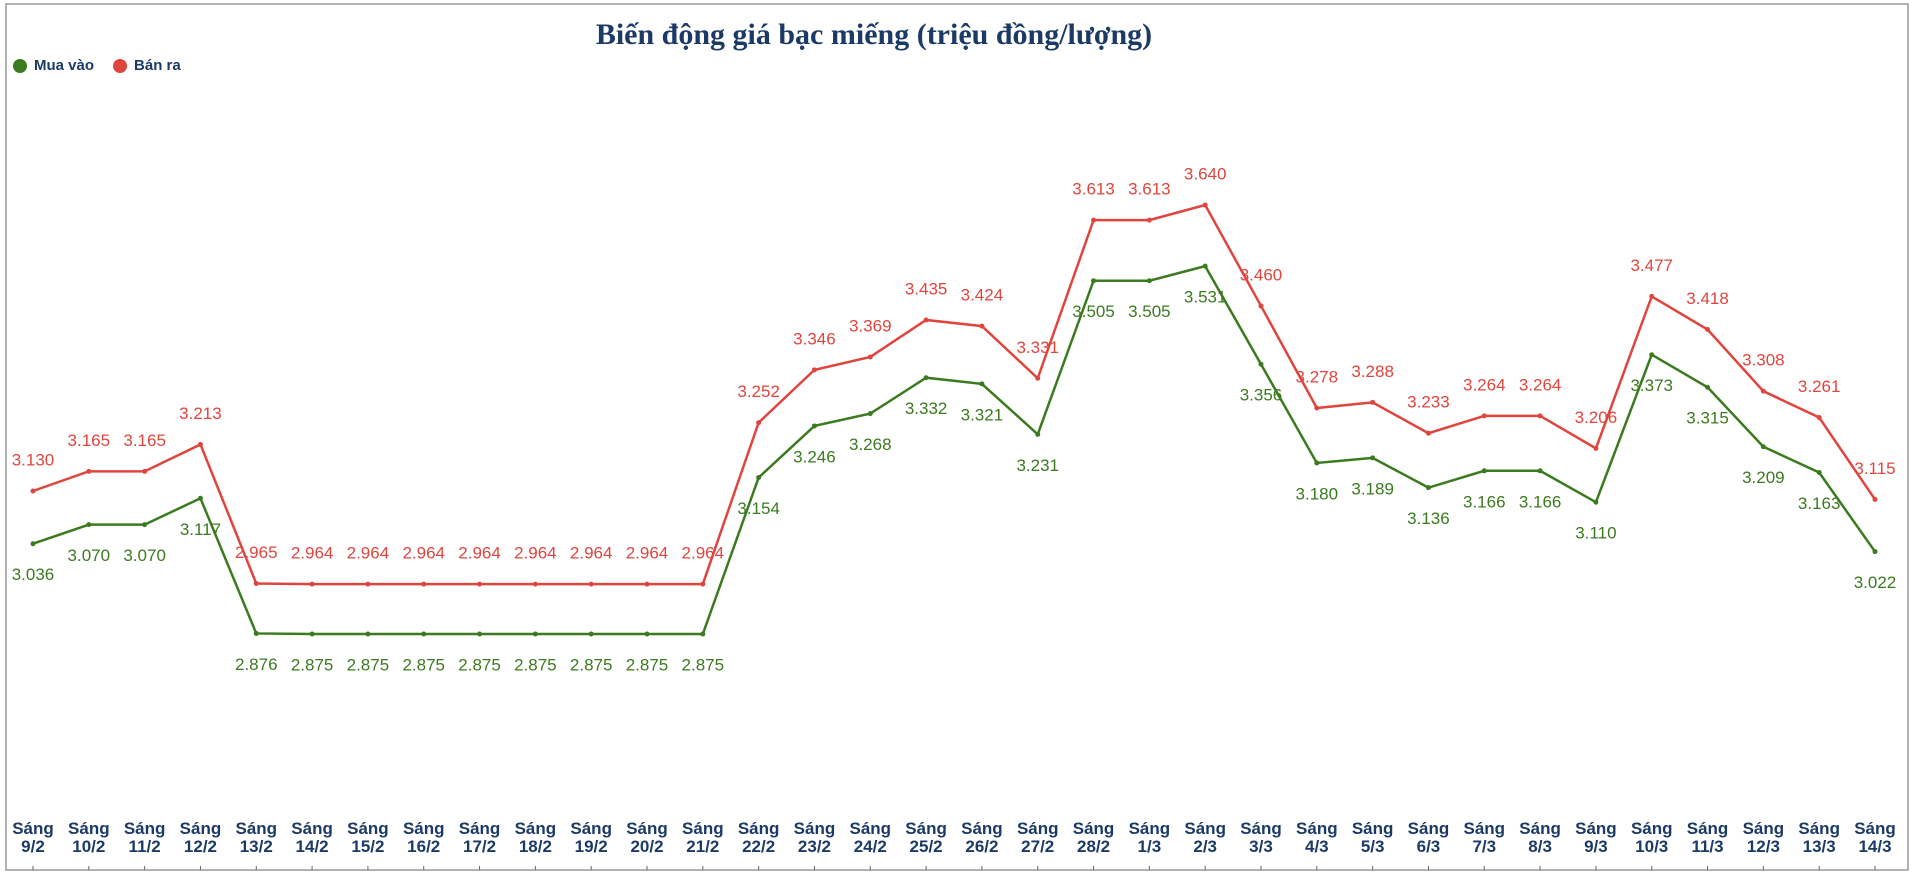 This screenshot has width=1914, height=877. What do you see at coordinates (1708, 837) in the screenshot?
I see `x-tick-label: Sáng 11/3` at bounding box center [1708, 837].